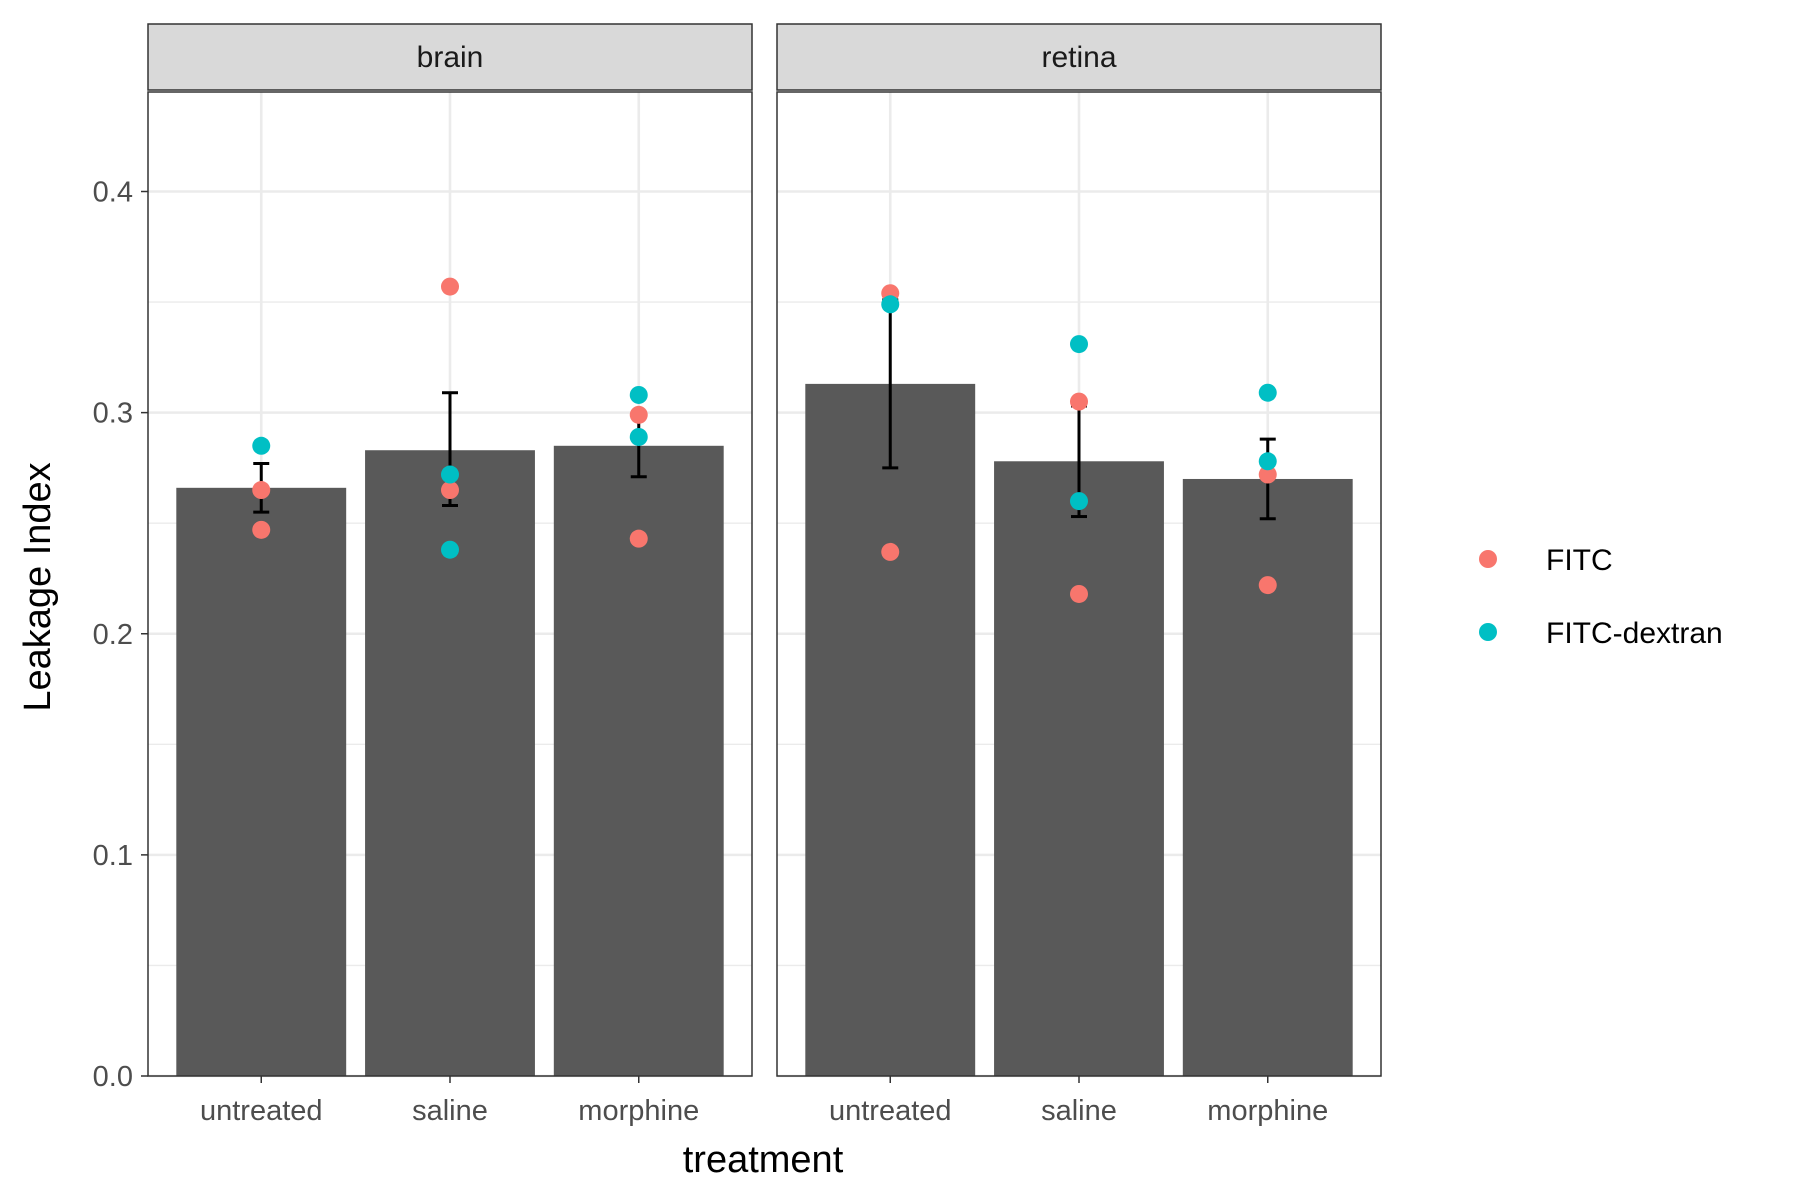 This screenshot has width=1800, height=1200. What do you see at coordinates (113, 856) in the screenshot?
I see `y-tick-label: 0.1` at bounding box center [113, 856].